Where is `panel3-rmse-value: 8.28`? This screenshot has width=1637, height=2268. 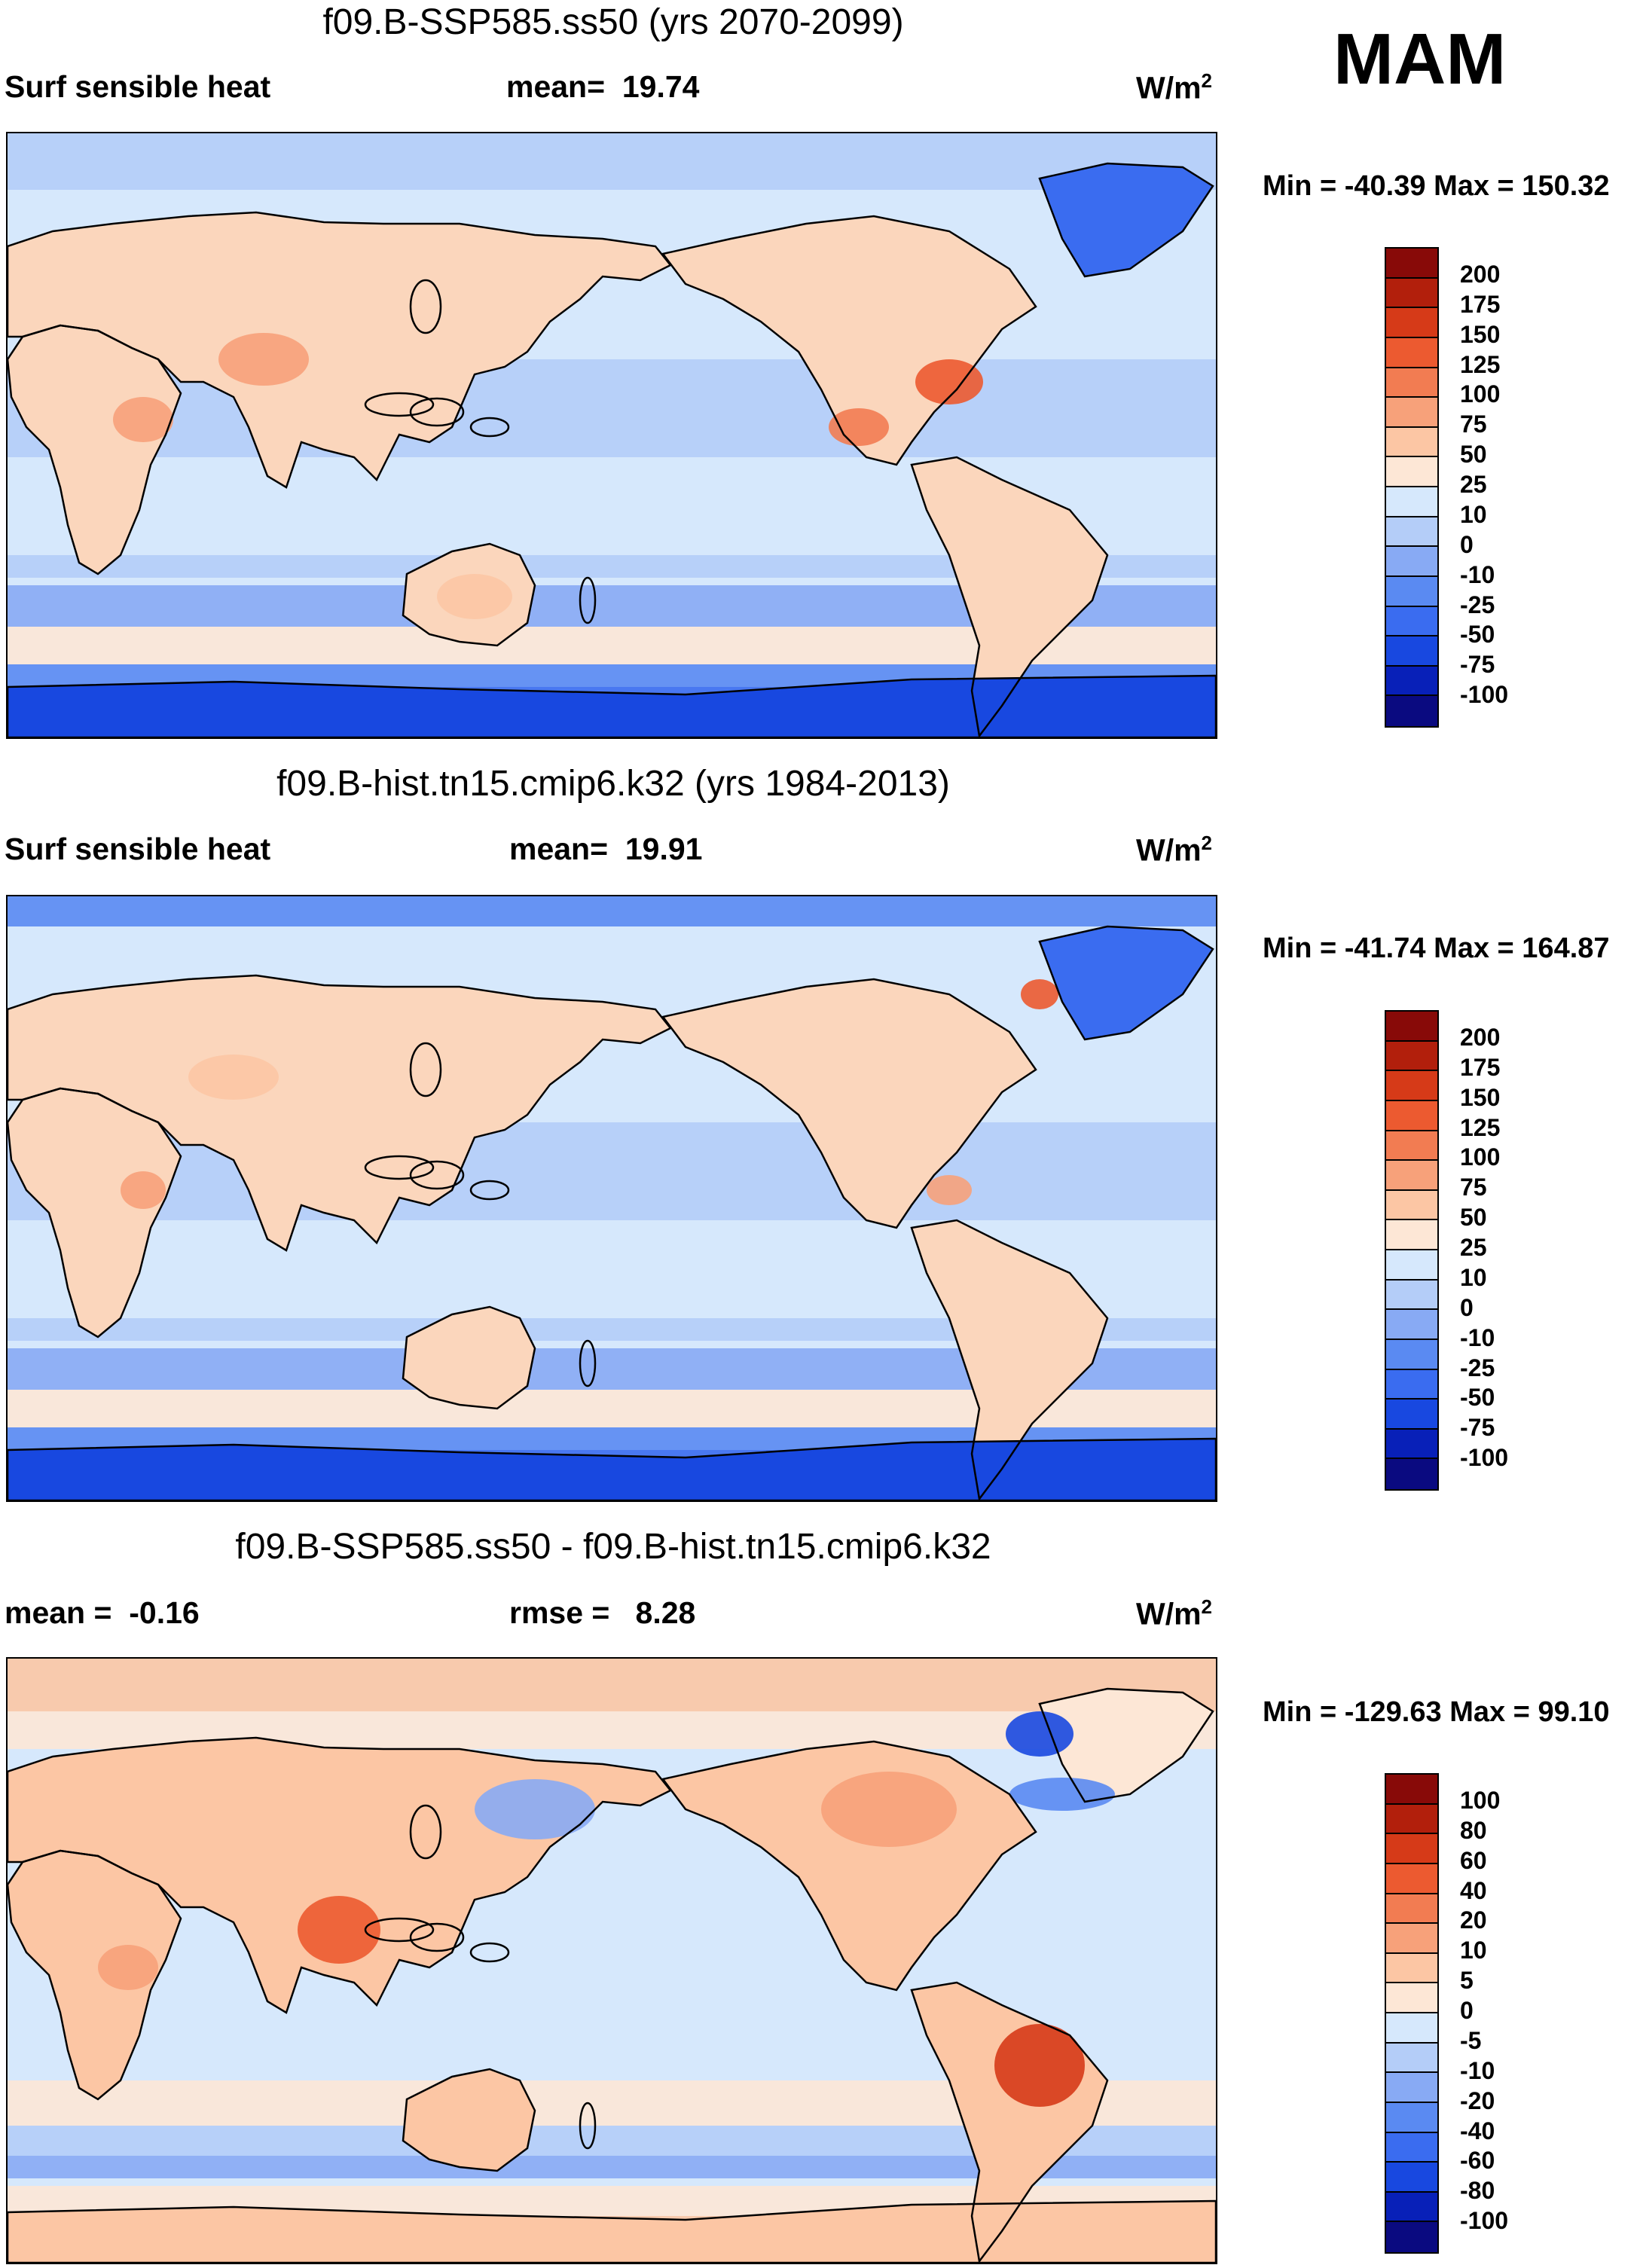 panel3-rmse-value: 8.28 is located at coordinates (665, 1612).